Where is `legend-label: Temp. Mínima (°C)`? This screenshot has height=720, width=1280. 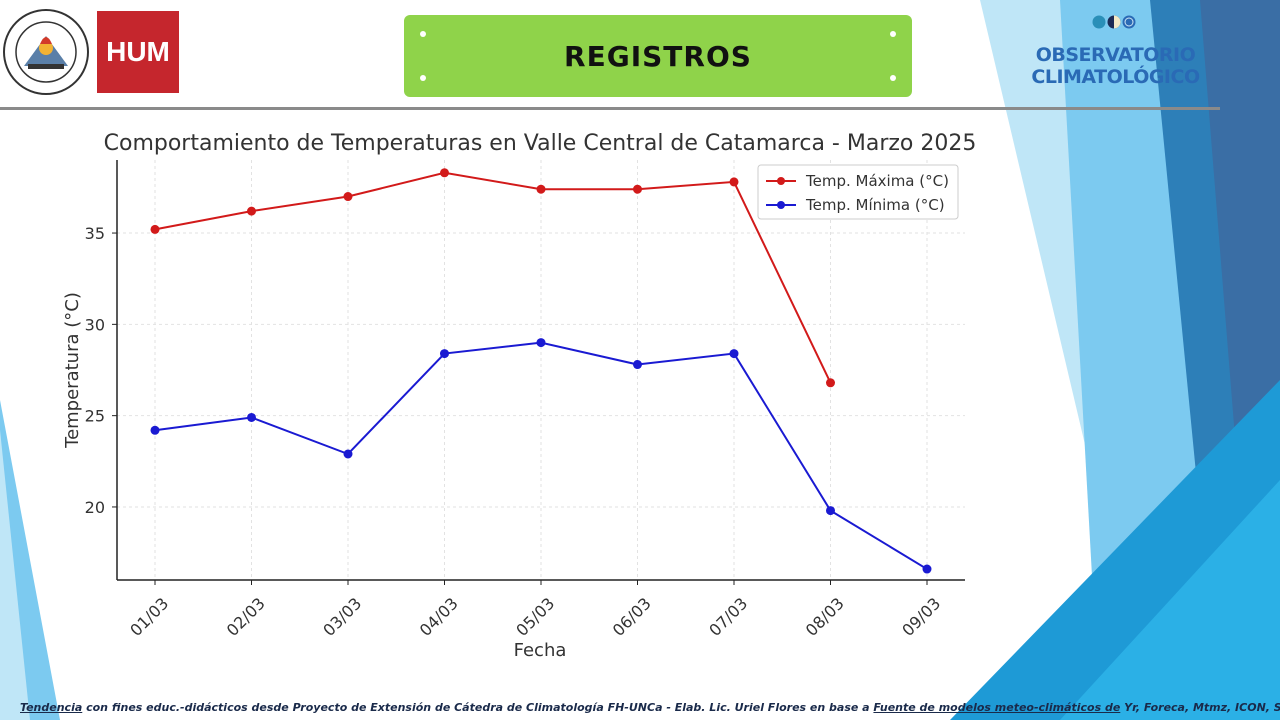 legend-label: Temp. Mínima (°C) is located at coordinates (875, 205).